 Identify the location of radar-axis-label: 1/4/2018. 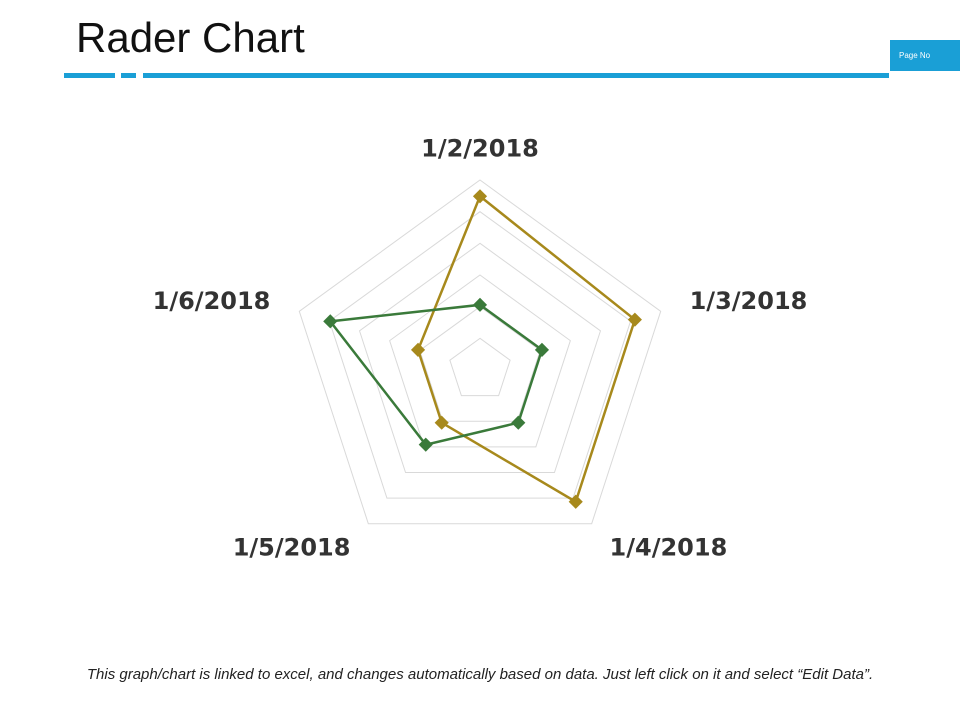
(669, 547).